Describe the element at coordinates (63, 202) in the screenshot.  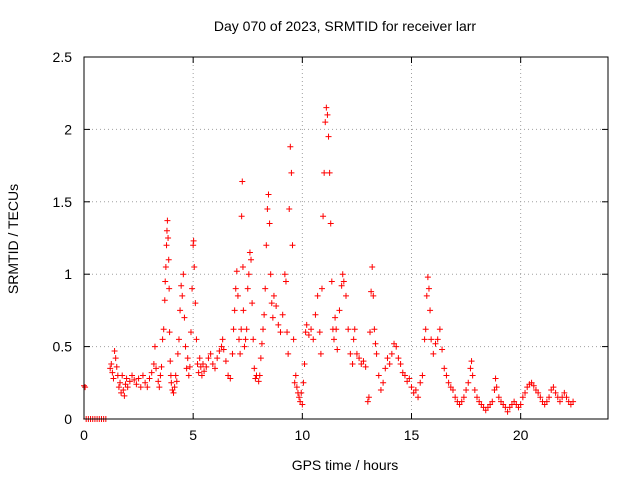
I see `y-tick-label: 1.5` at that location.